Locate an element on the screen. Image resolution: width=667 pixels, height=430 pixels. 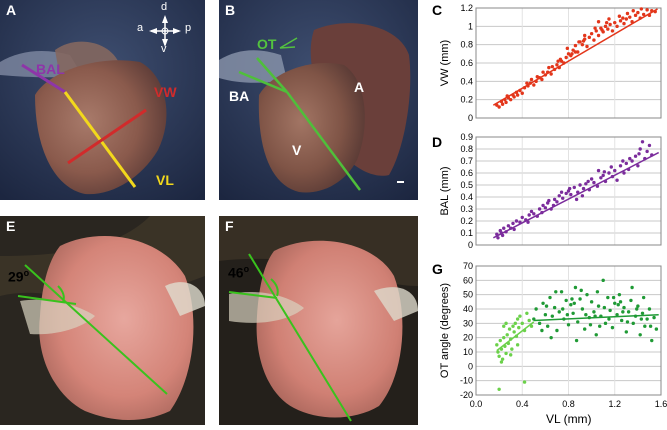
x-tick-label: 0.4 is located at coordinates (522, 404).